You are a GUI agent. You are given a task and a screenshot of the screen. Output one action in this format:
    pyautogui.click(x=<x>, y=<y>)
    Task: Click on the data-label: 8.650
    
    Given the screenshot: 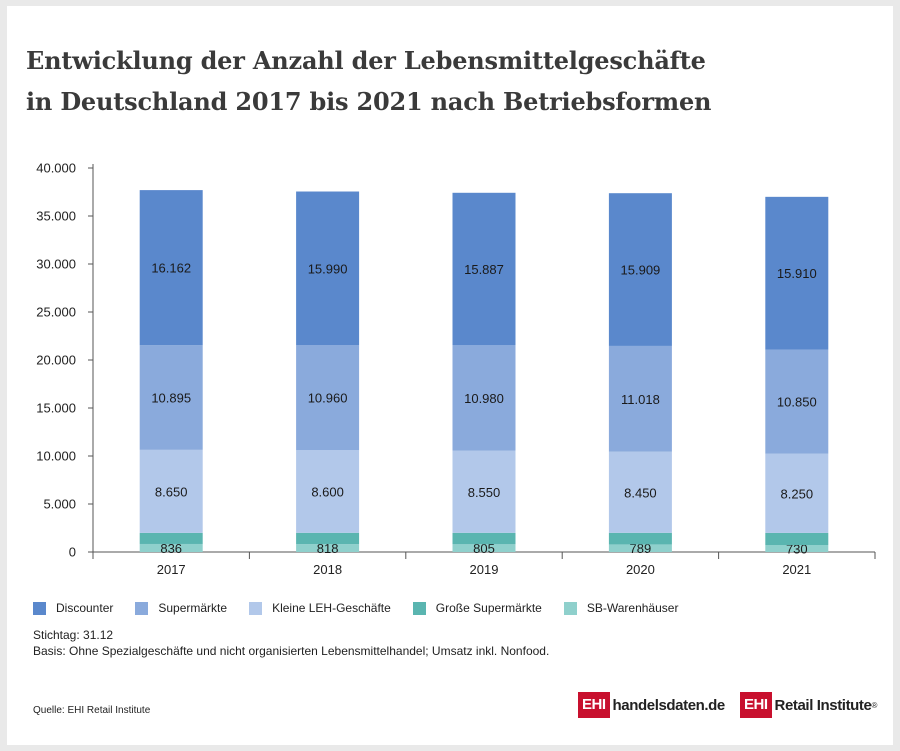 What is the action you would take?
    pyautogui.click(x=171, y=491)
    